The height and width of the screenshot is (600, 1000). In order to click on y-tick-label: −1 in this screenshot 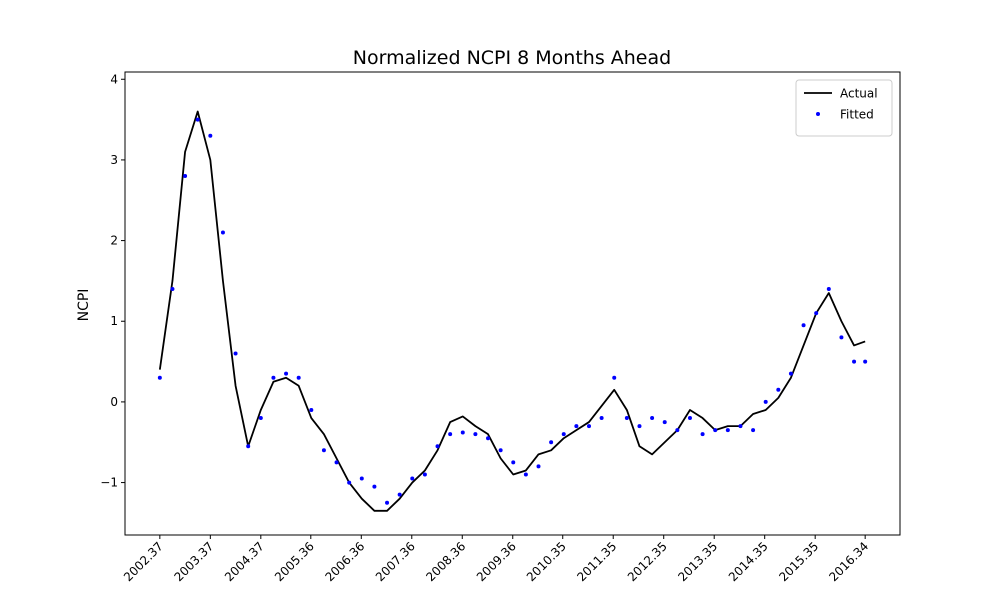, I will do `click(109, 483)`.